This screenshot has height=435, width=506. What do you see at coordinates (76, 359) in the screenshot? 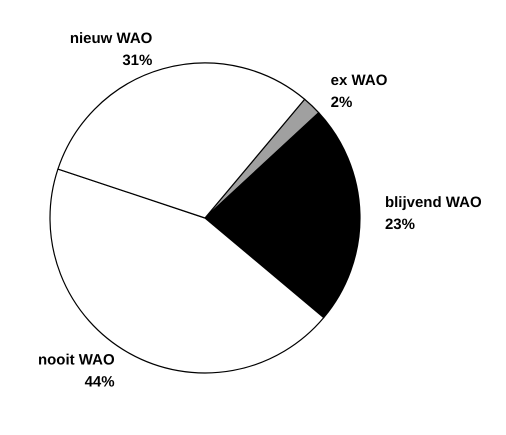
I see `slice-label: nooit WAO` at bounding box center [76, 359].